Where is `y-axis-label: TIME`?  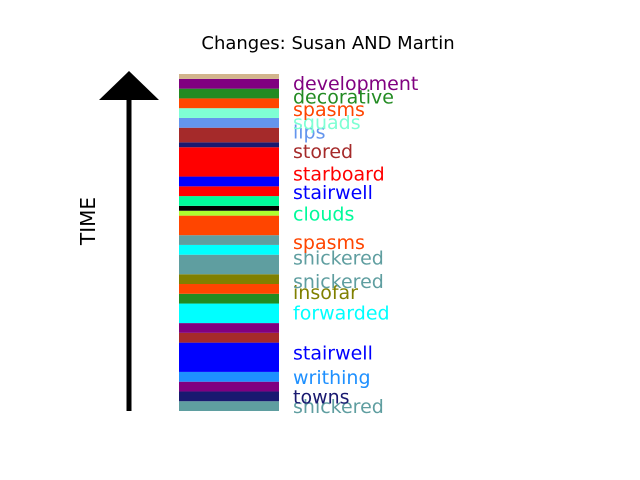 y-axis-label: TIME is located at coordinates (88, 221).